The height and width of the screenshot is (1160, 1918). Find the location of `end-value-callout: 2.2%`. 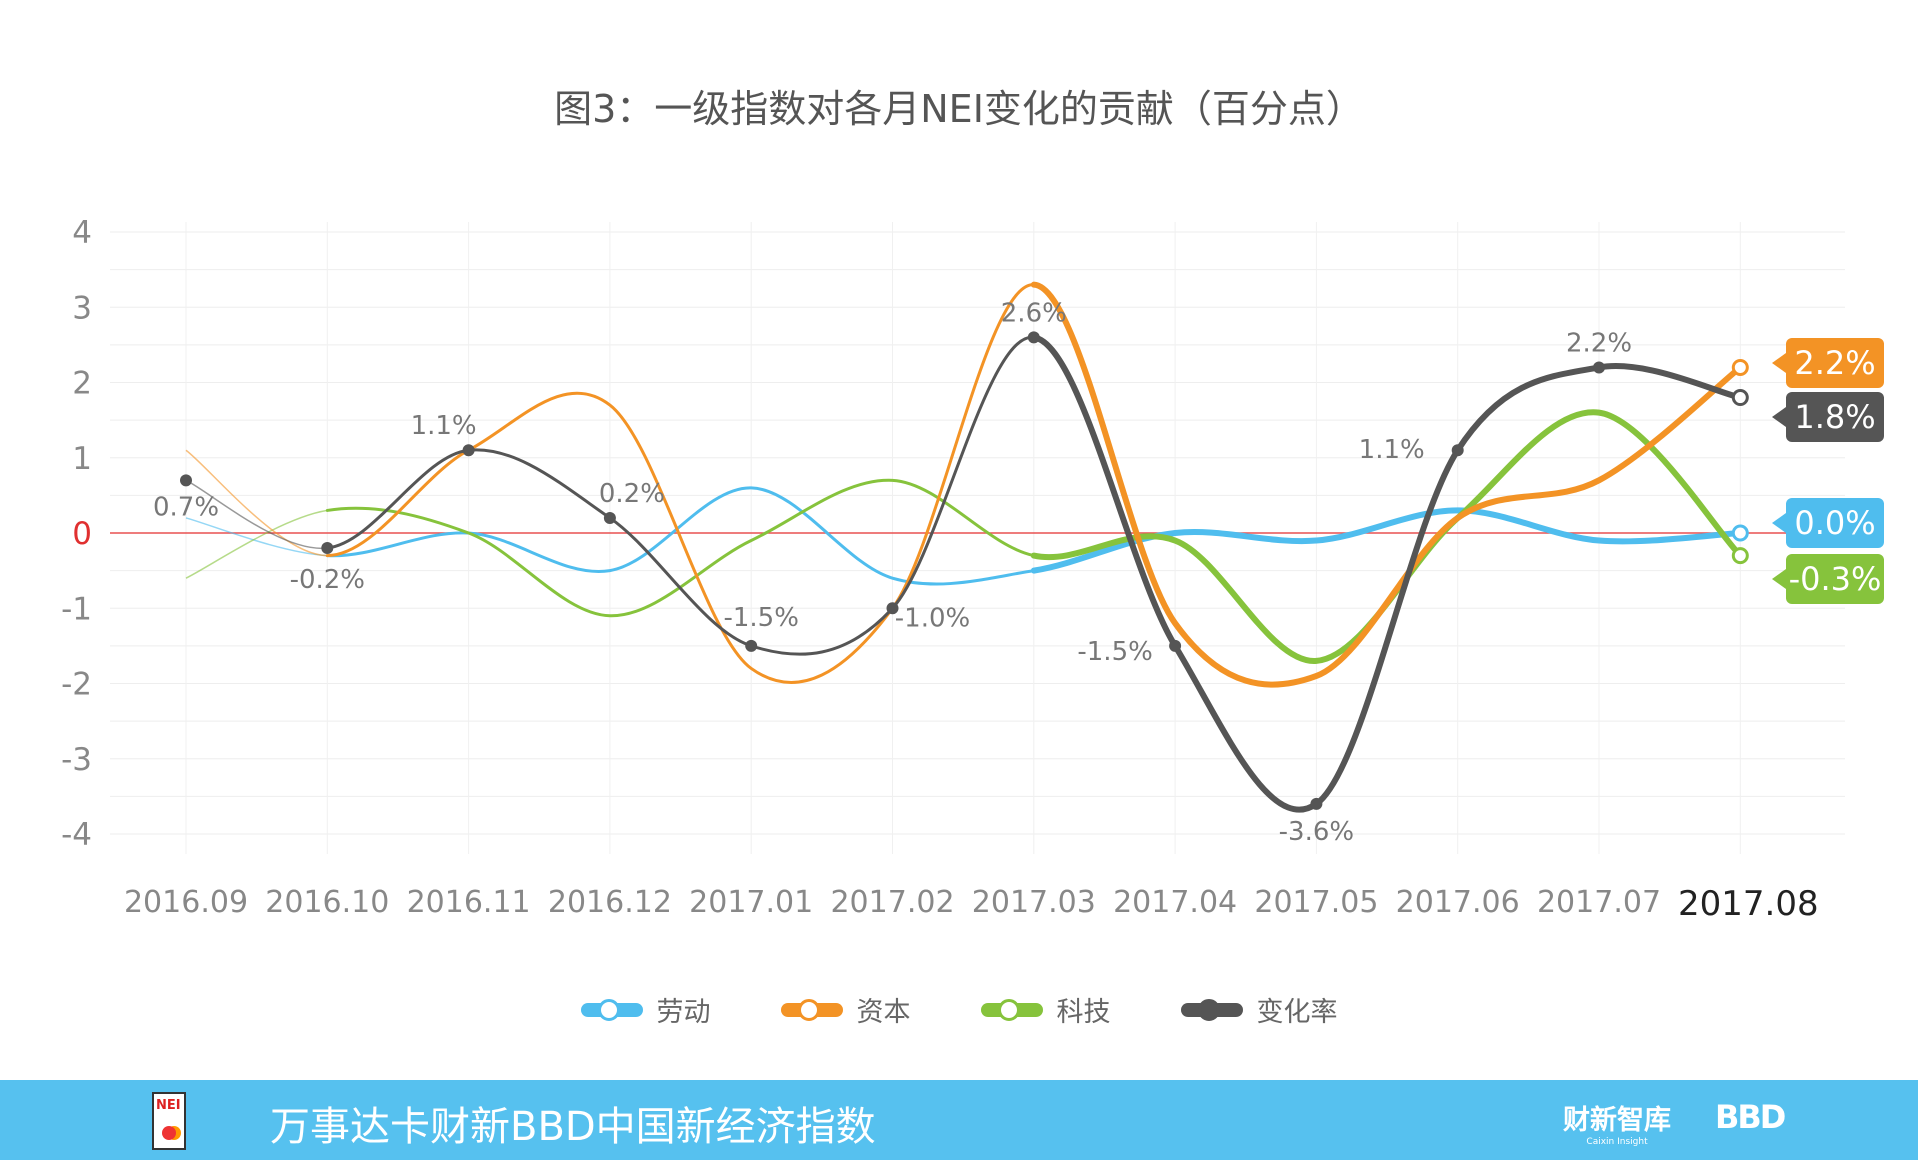

end-value-callout: 2.2% is located at coordinates (1828, 363).